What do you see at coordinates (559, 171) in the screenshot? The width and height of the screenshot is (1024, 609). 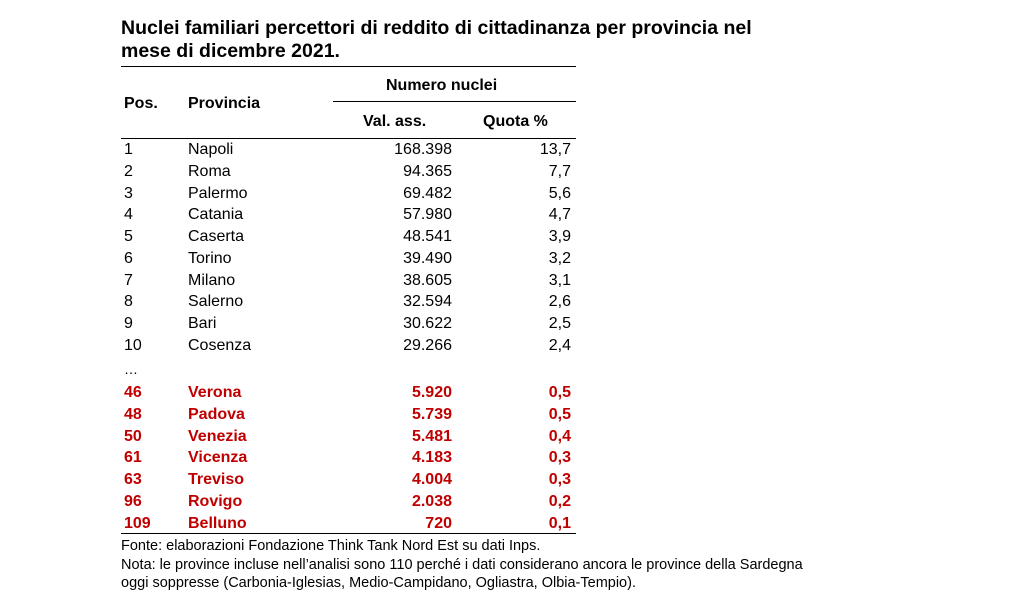 I see `cell-quota: 7,7` at bounding box center [559, 171].